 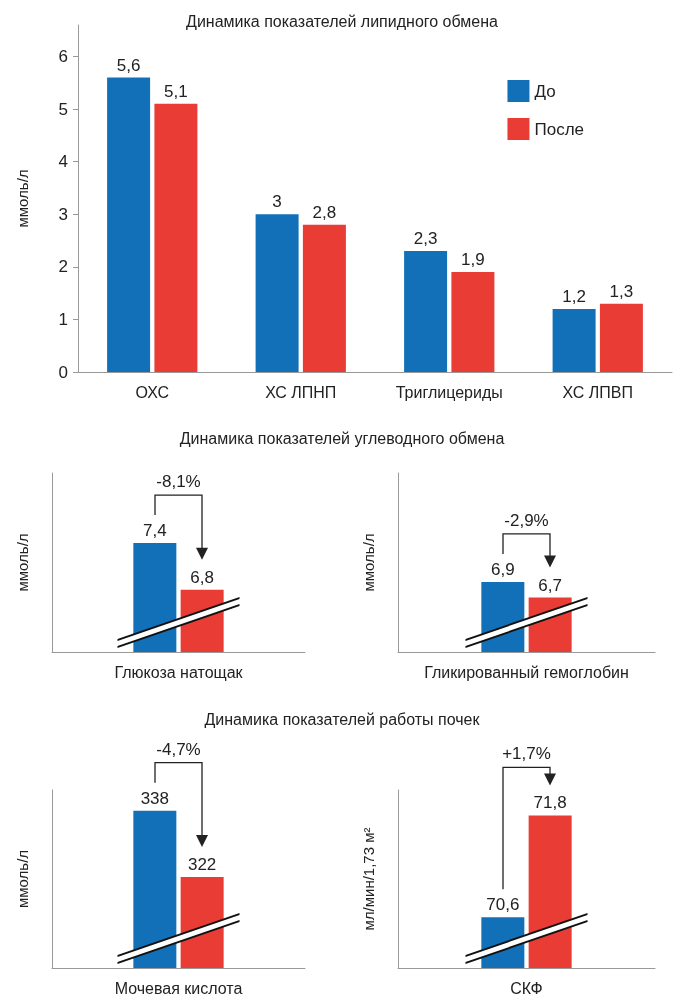 I want to click on x-tick-label: ХС ЛПНП, so click(x=301, y=392).